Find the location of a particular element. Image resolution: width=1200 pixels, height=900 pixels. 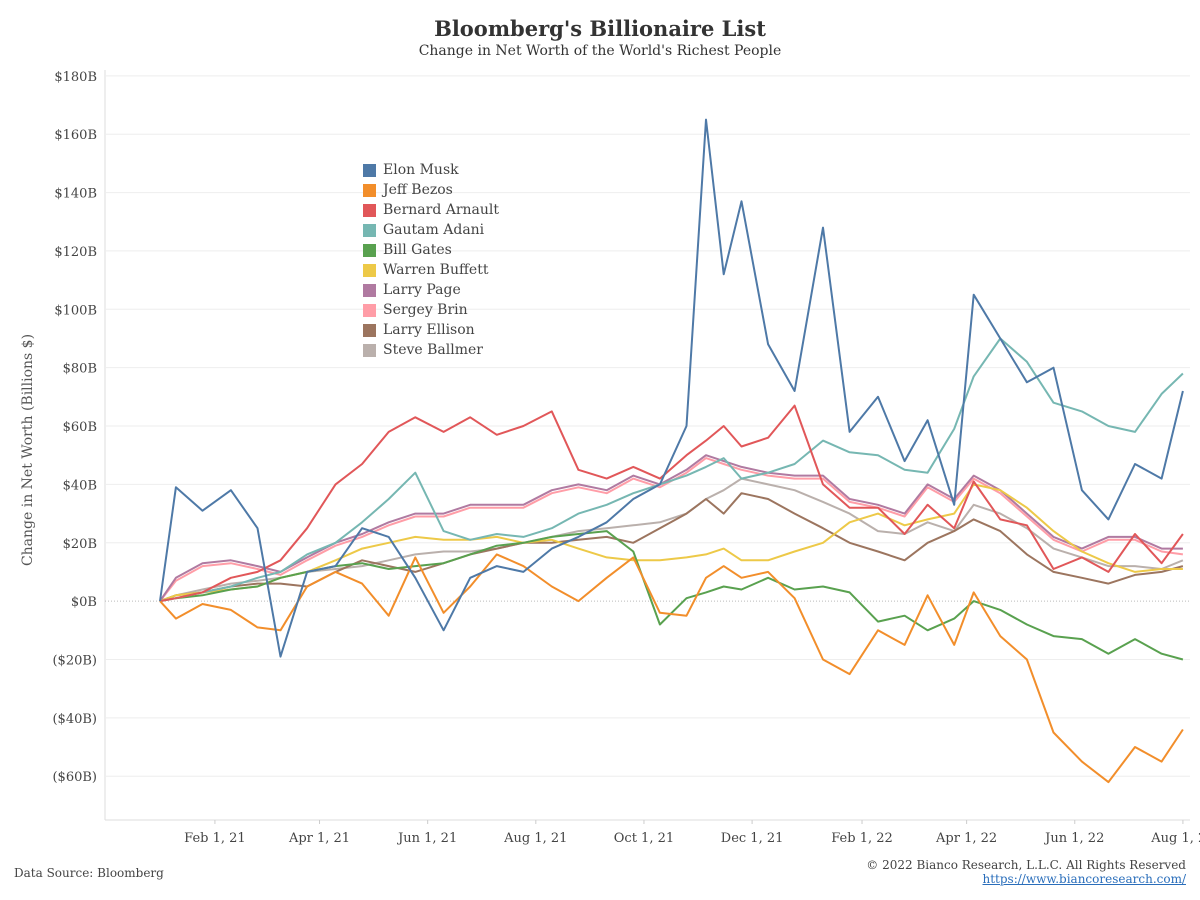

x-tick-label: Jun 1, 21 is located at coordinates (426, 838).